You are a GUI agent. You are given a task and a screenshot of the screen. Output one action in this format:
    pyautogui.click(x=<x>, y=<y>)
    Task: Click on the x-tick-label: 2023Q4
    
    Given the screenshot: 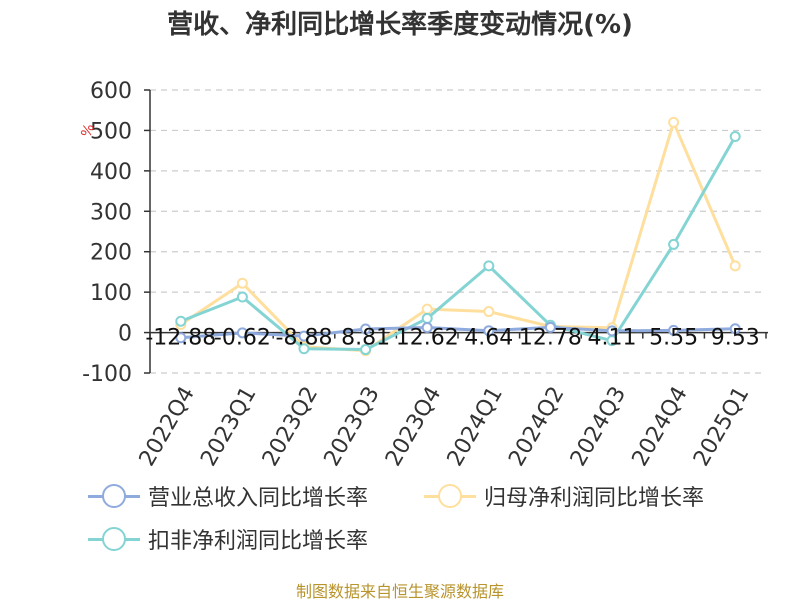 What is the action you would take?
    pyautogui.click(x=413, y=427)
    